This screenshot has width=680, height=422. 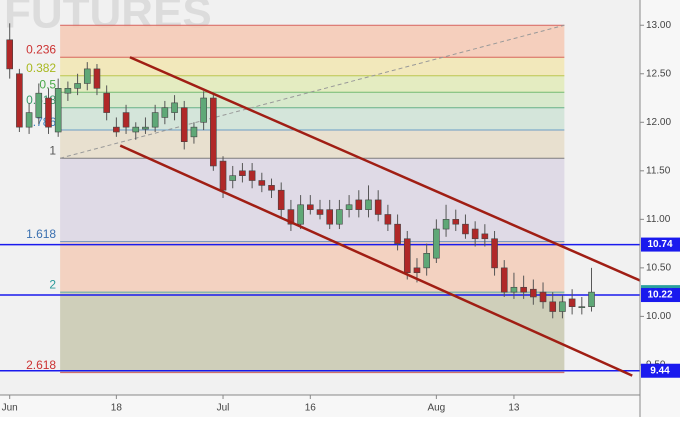 What do you see at coordinates (514, 408) in the screenshot?
I see `x-tick-label: 13` at bounding box center [514, 408].